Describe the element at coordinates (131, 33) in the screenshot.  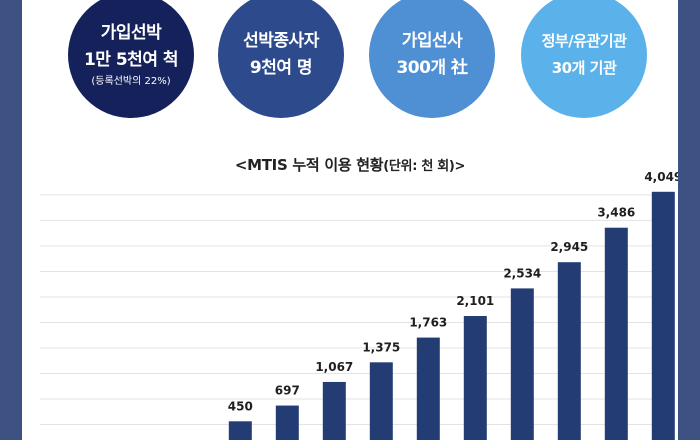
I see `stat-ships-title: 가입선박` at that location.